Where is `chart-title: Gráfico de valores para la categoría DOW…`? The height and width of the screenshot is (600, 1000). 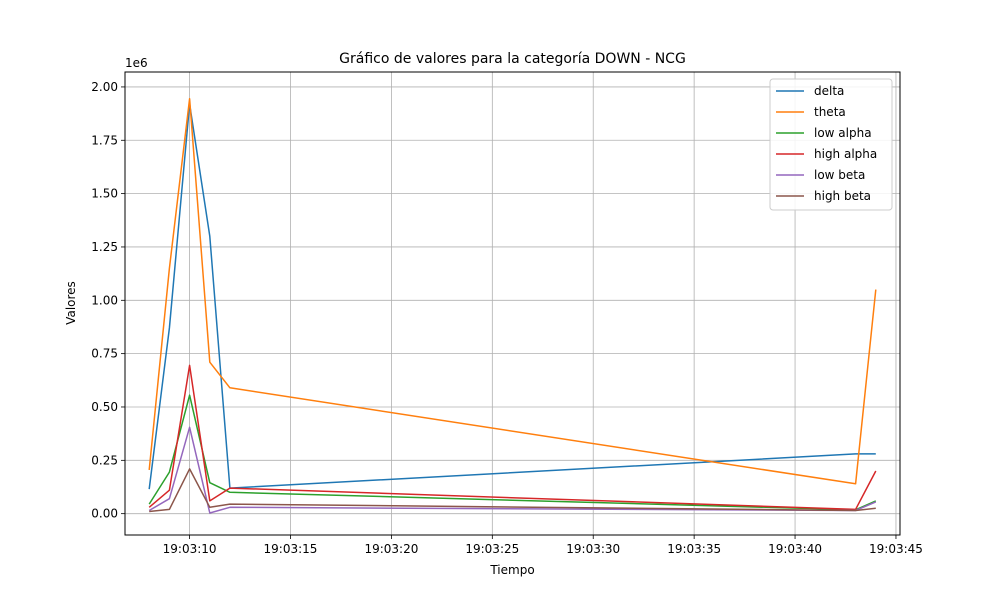
chart-title: Gráfico de valores para la categoría DOW… is located at coordinates (512, 59).